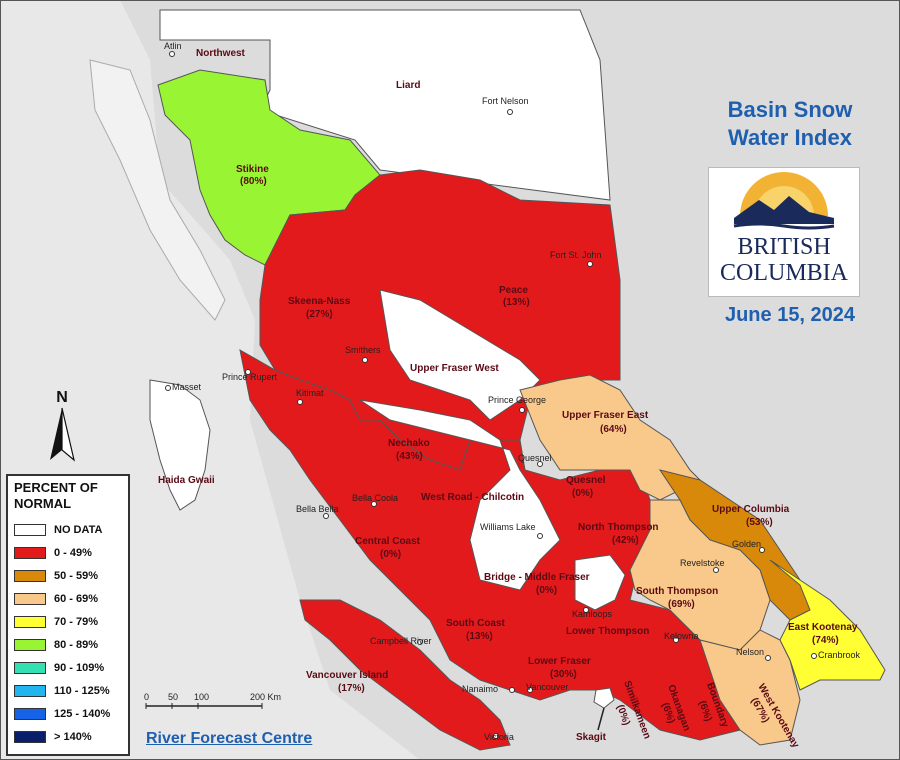 The image size is (900, 760). Describe the element at coordinates (576, 255) in the screenshot. I see `svg-text: Fort St. John` at that location.